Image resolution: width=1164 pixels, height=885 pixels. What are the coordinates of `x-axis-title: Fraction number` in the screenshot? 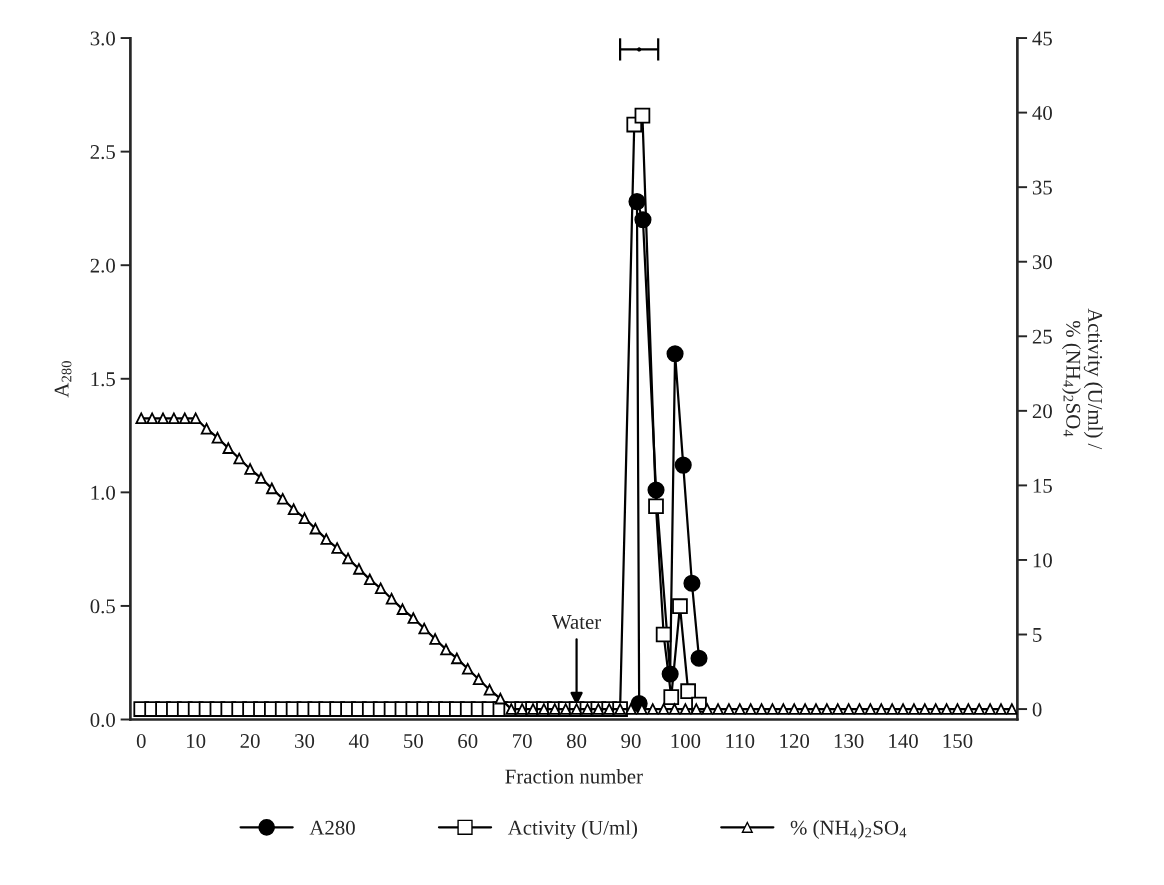 It's located at (574, 776).